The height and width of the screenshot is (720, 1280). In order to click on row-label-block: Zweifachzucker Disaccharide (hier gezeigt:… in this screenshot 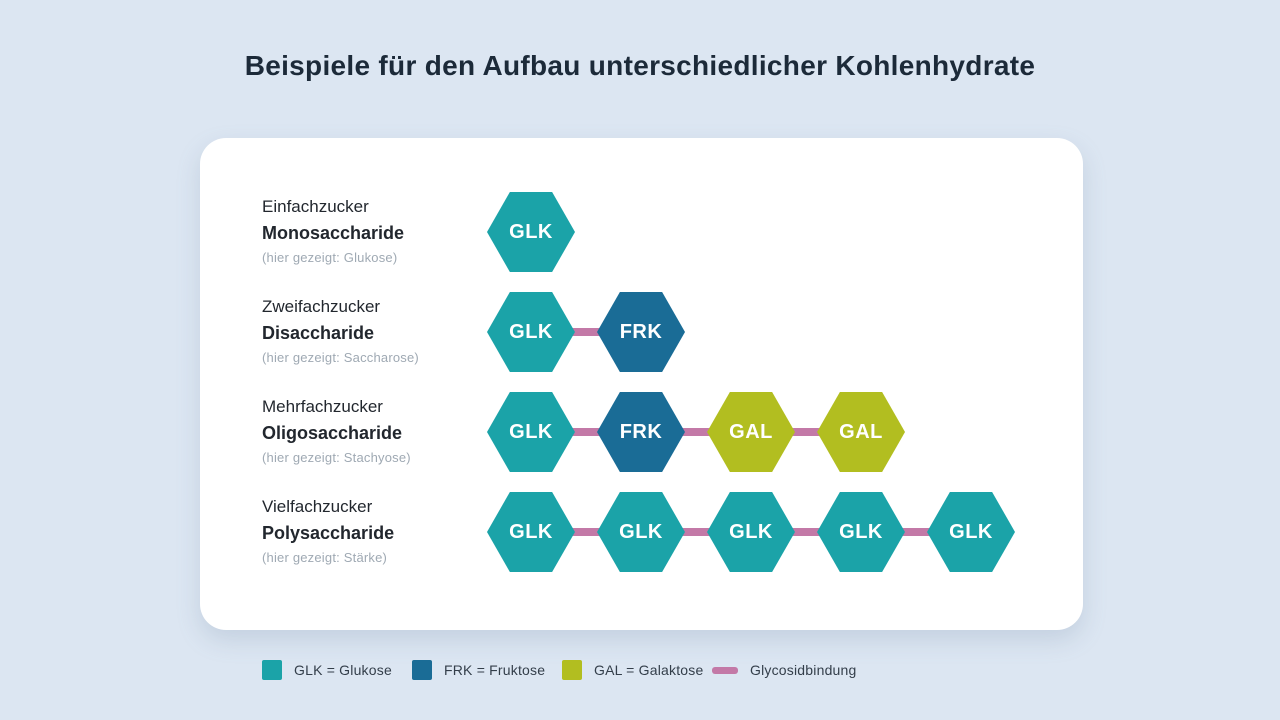, I will do `click(374, 332)`.